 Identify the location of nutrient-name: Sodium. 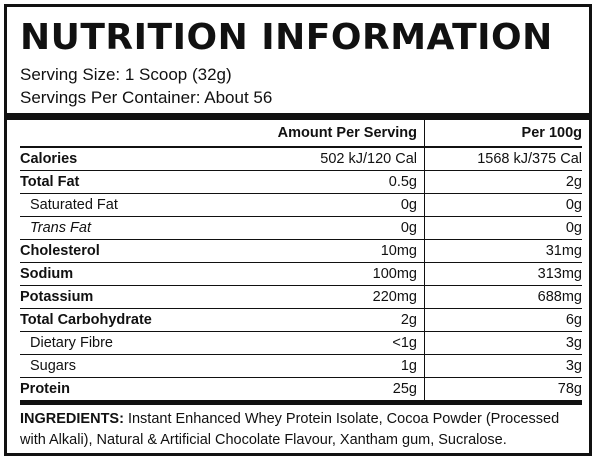
(130, 274).